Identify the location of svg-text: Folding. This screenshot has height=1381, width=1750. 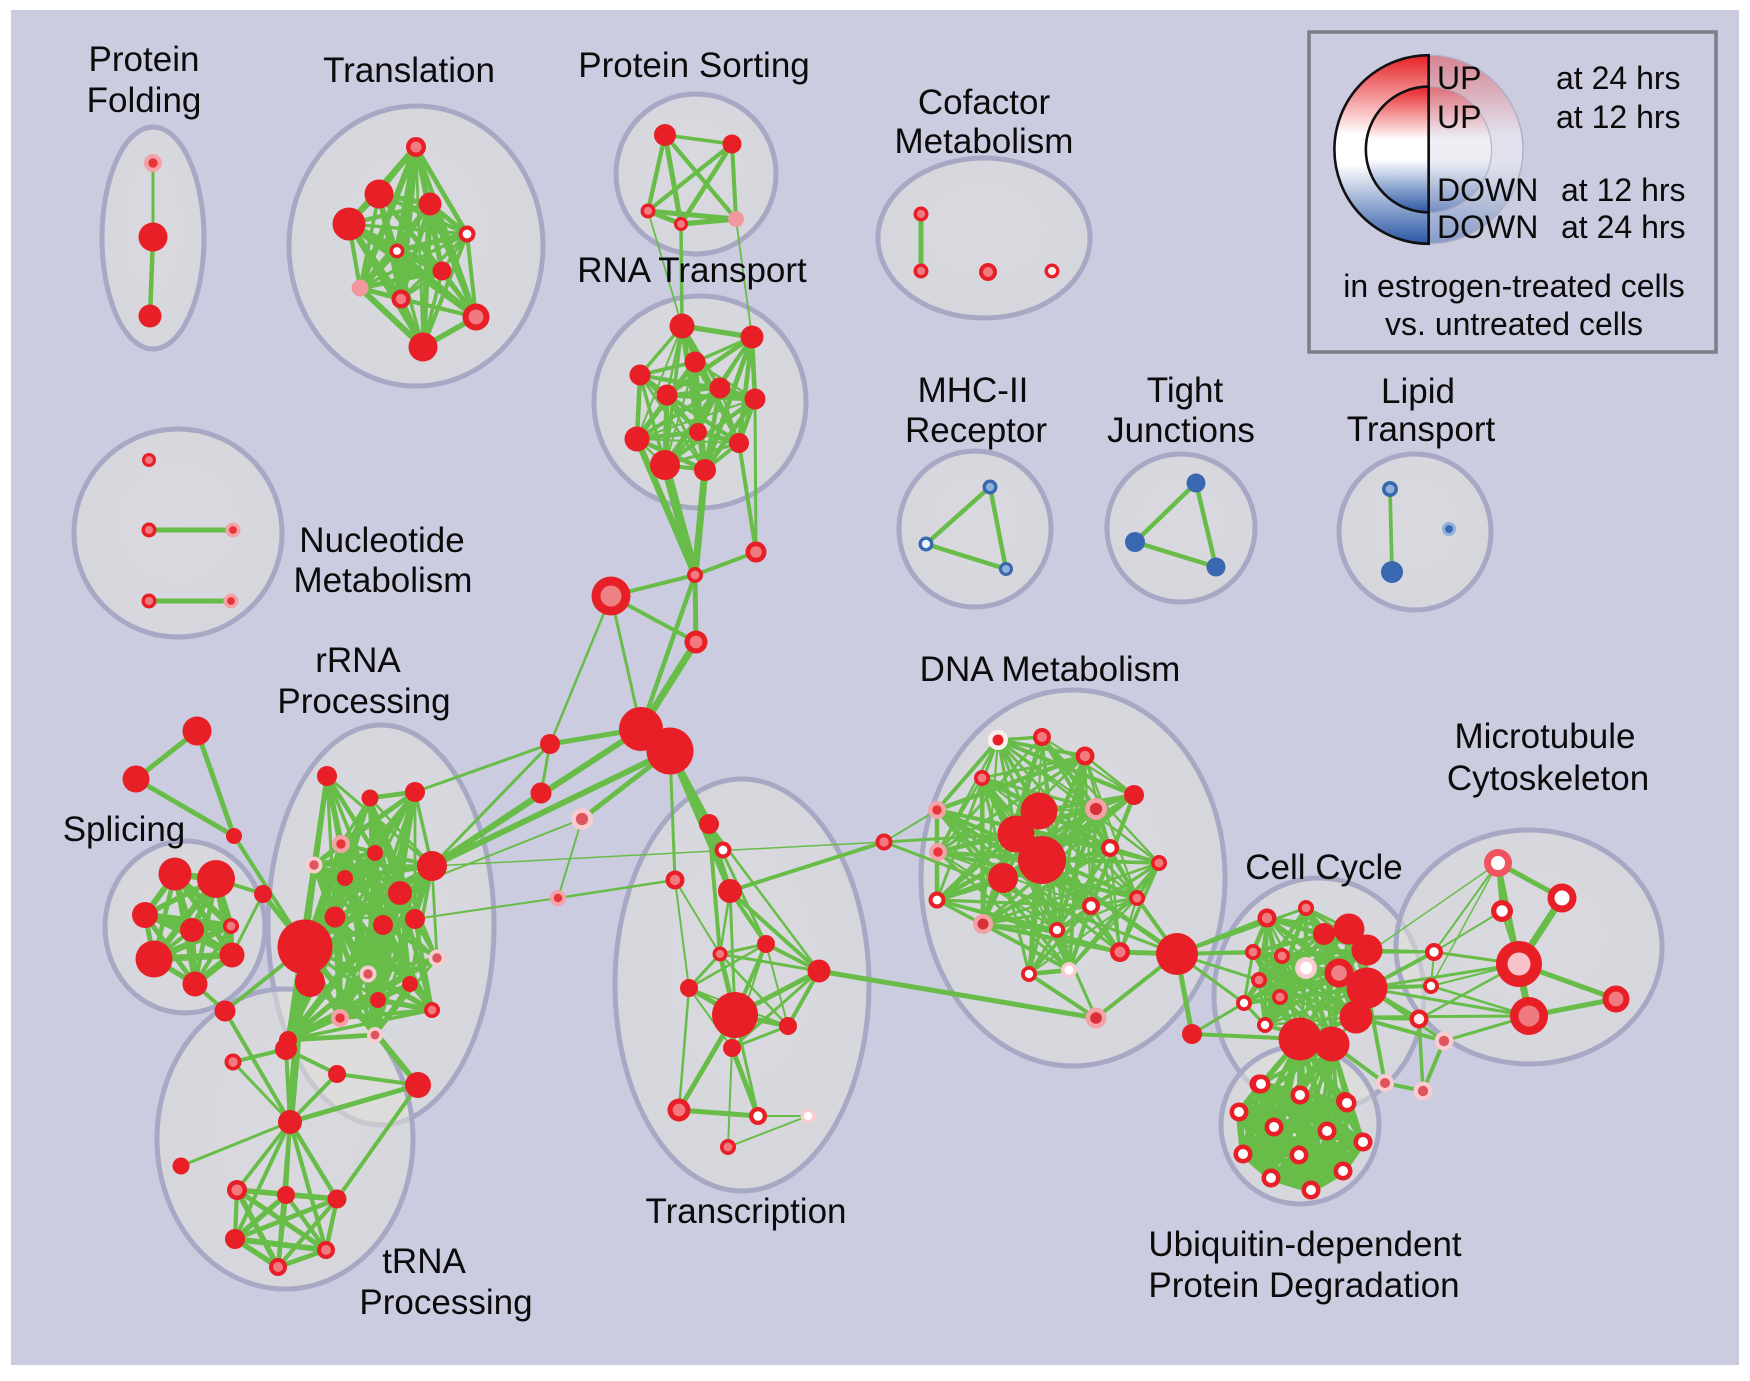
(144, 100).